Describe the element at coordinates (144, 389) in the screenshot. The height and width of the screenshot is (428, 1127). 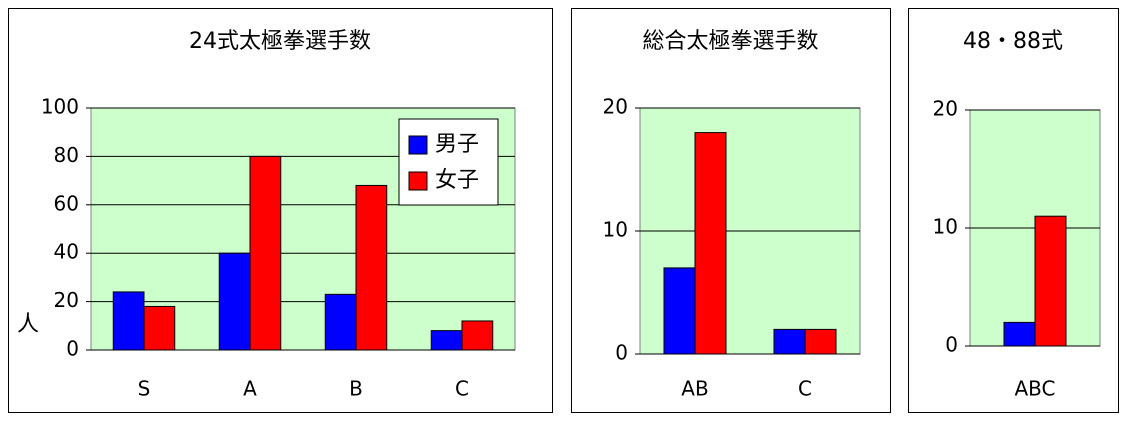
I see `x-tick-label: S` at that location.